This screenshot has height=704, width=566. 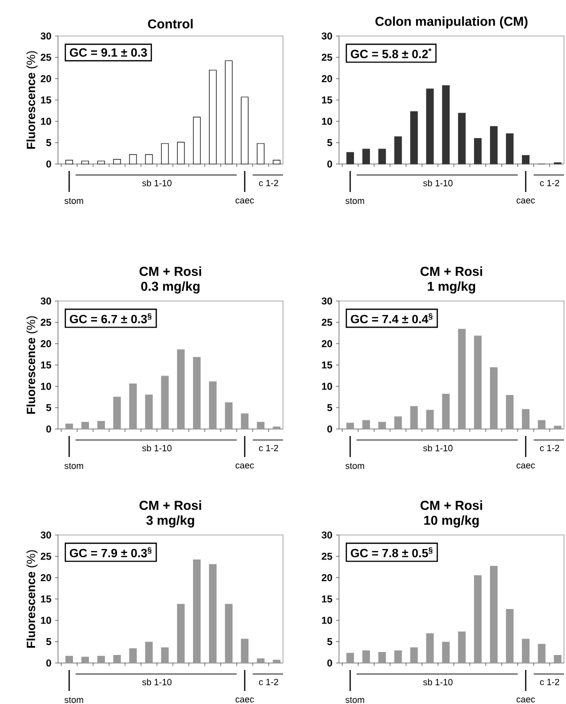 I want to click on chart-subtitle: 10 mg/kg, so click(x=451, y=521).